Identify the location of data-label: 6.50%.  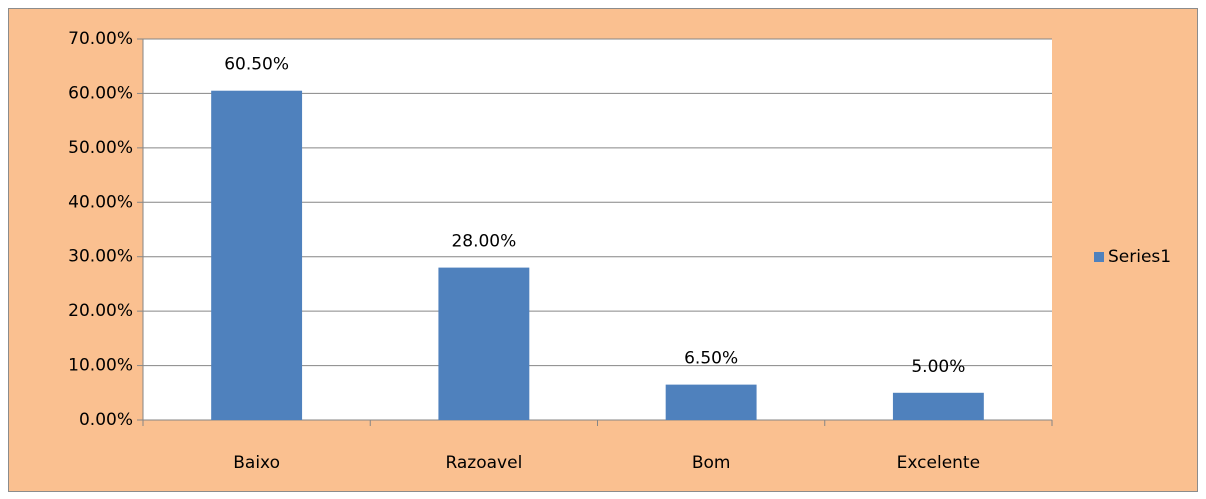
(711, 359).